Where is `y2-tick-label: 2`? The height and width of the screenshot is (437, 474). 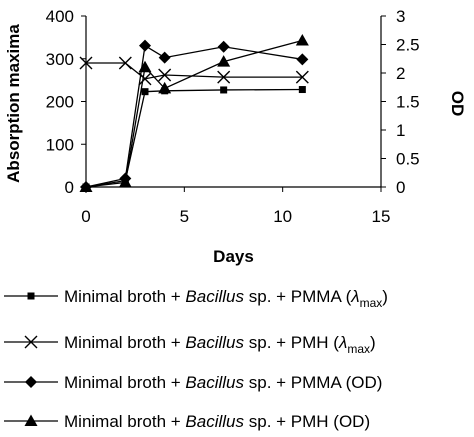
y2-tick-label: 2 is located at coordinates (400, 73).